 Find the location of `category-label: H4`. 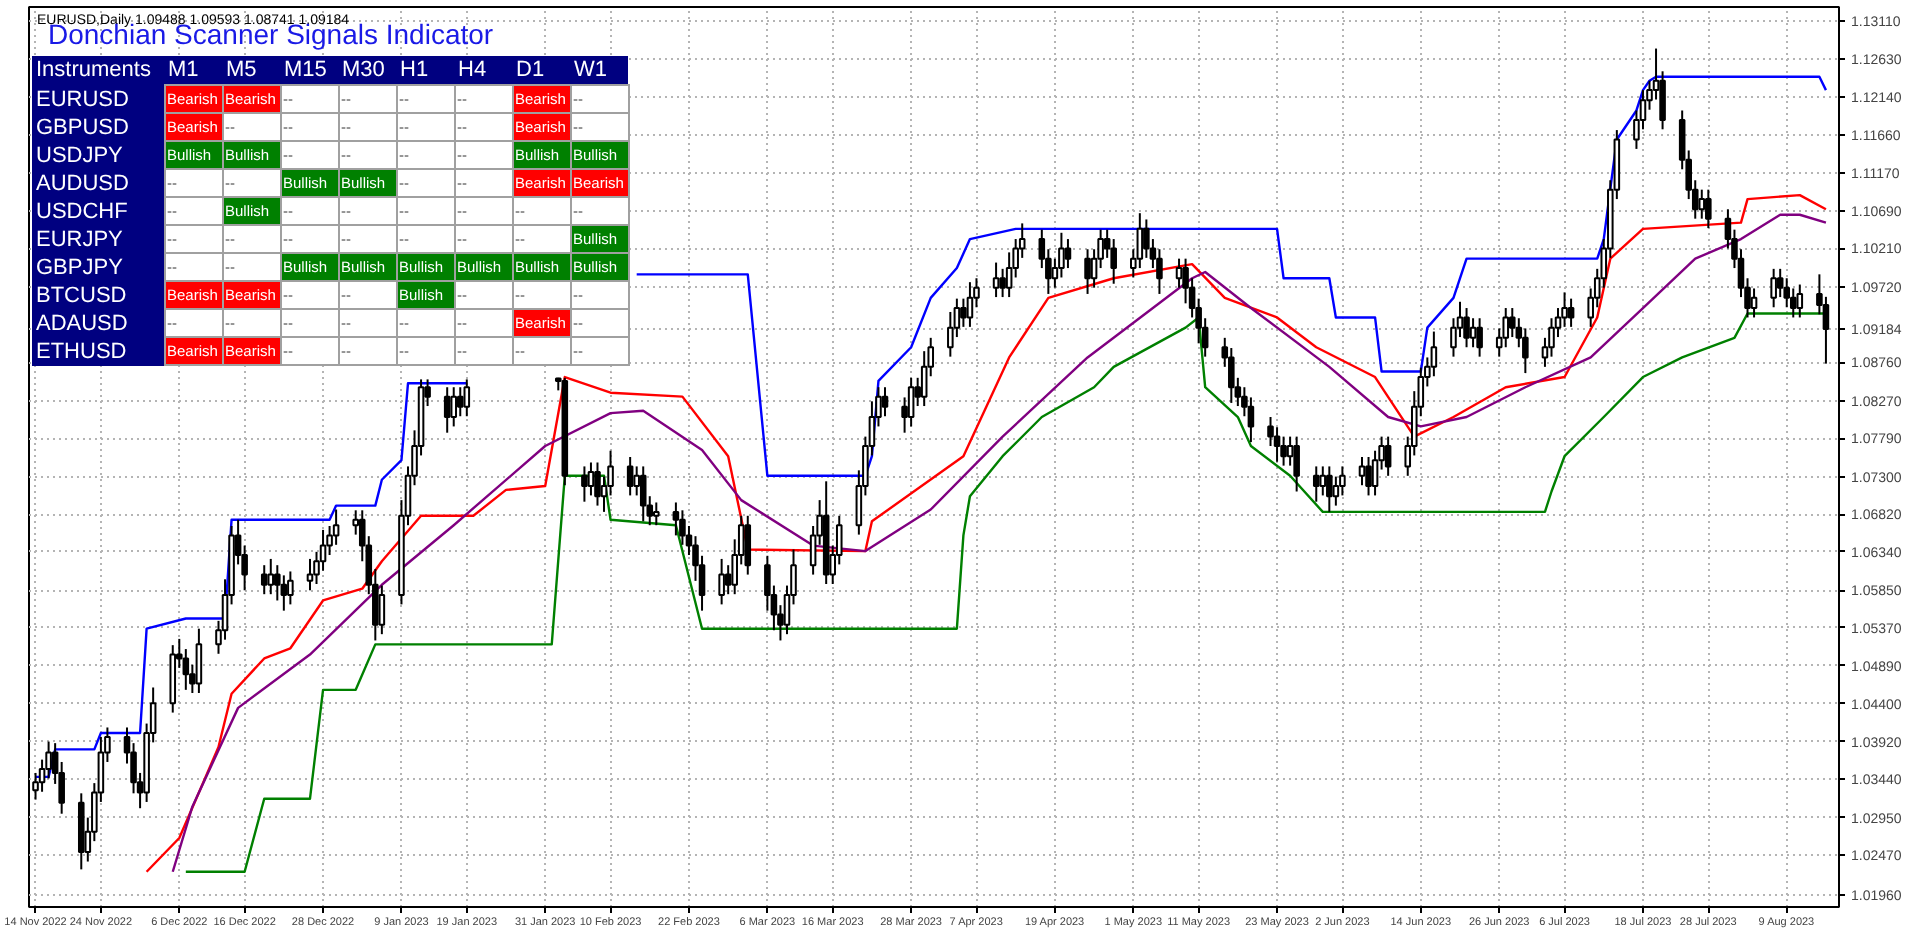

category-label: H4 is located at coordinates (483, 70).